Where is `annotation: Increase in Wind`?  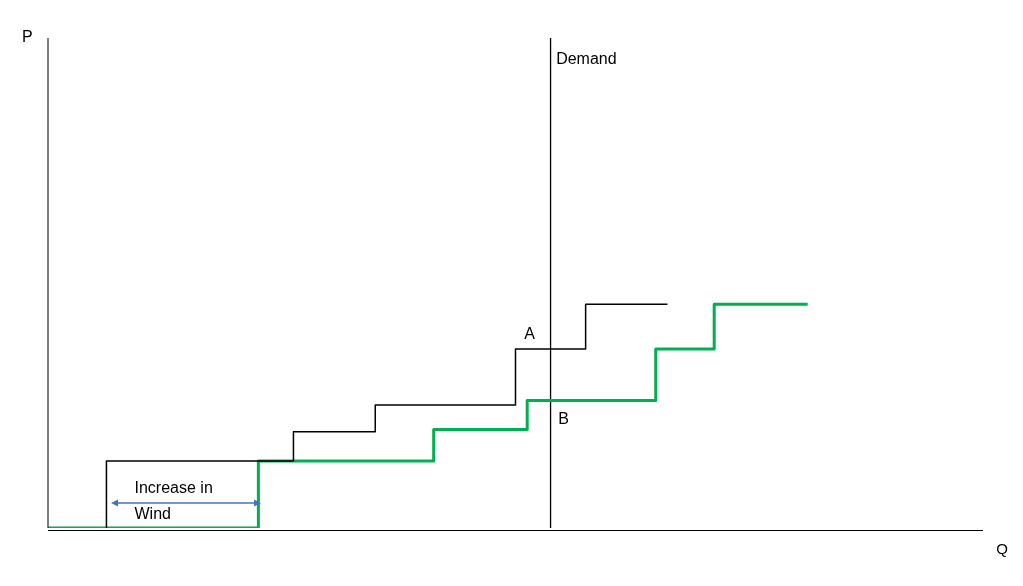 annotation: Increase in Wind is located at coordinates (174, 501).